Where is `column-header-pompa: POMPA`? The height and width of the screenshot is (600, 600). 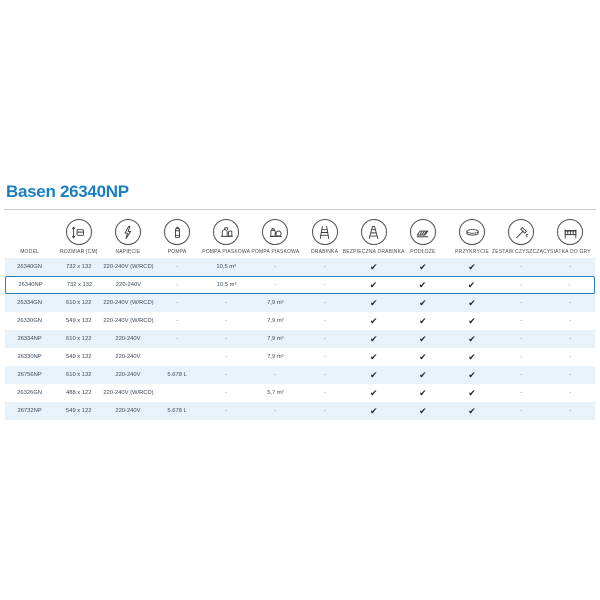 column-header-pompa: POMPA is located at coordinates (177, 235).